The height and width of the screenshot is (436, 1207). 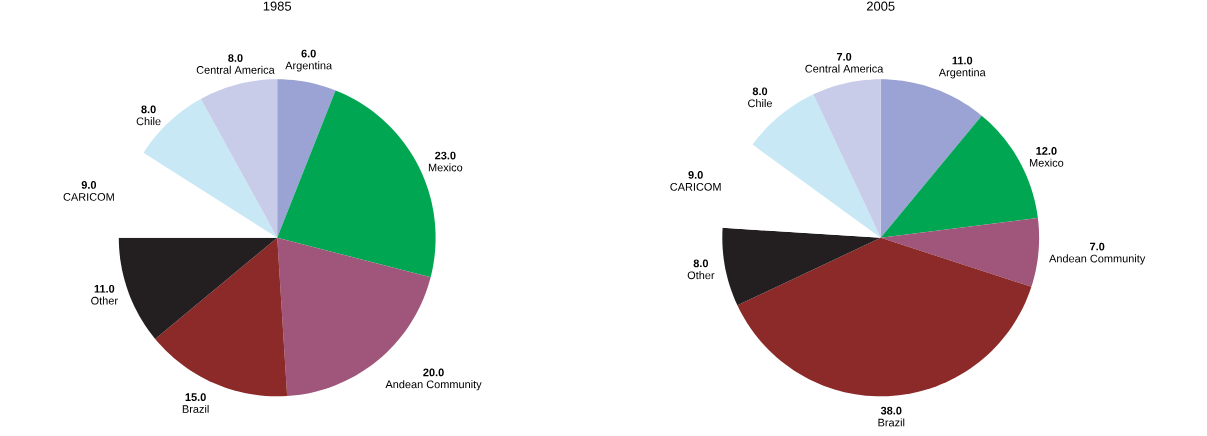 What do you see at coordinates (308, 53) in the screenshot?
I see `data-label: 6.0` at bounding box center [308, 53].